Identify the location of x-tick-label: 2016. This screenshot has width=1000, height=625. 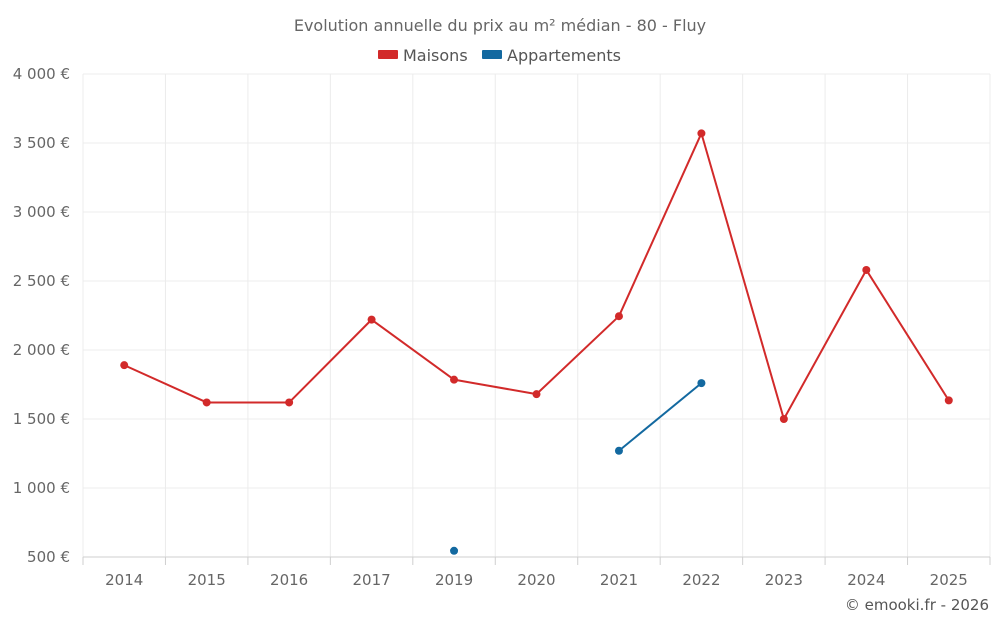
(289, 580).